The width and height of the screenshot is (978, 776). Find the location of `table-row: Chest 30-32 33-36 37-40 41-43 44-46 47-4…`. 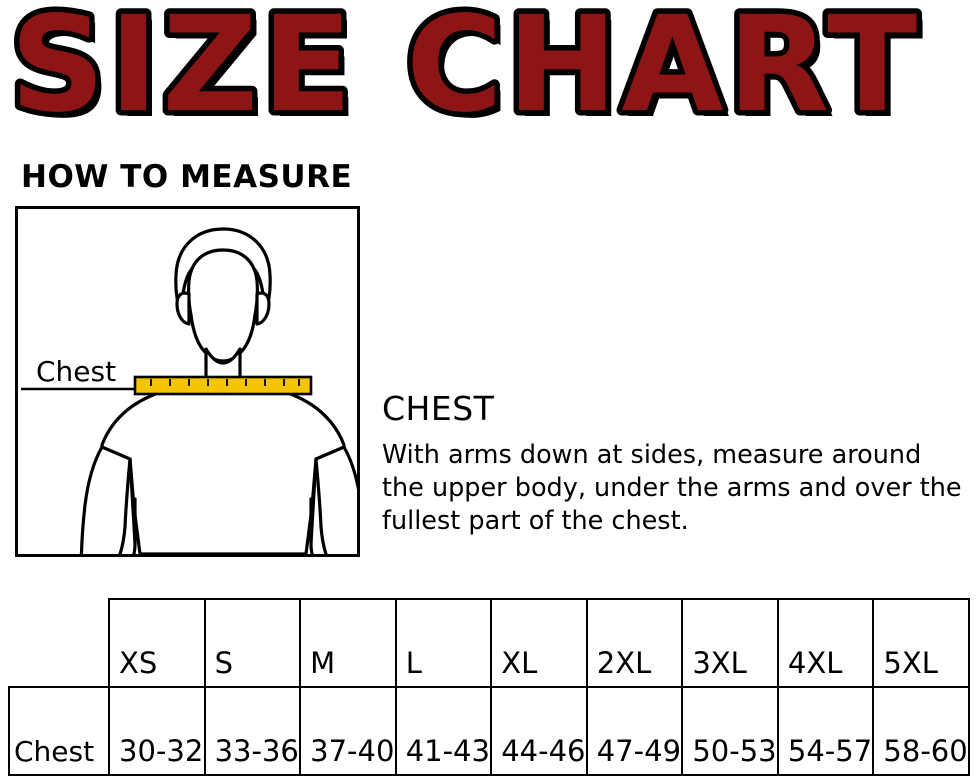

table-row: Chest 30-32 33-36 37-40 41-43 44-46 47-4… is located at coordinates (488, 731).